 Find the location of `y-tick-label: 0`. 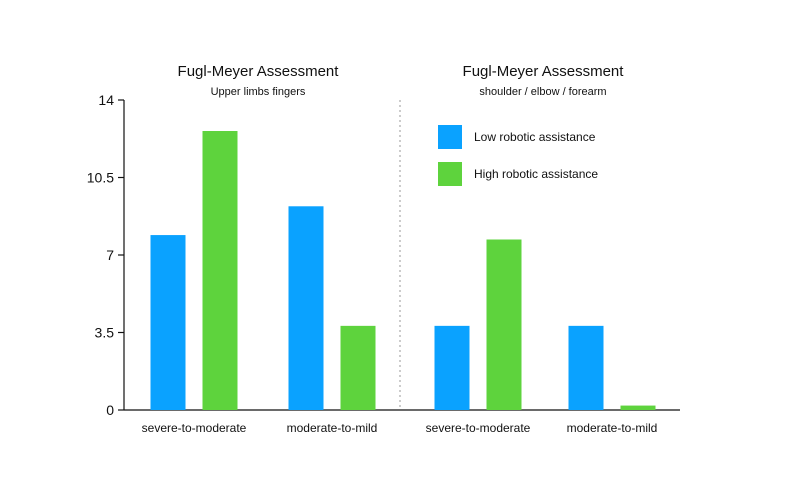

y-tick-label: 0 is located at coordinates (110, 410).